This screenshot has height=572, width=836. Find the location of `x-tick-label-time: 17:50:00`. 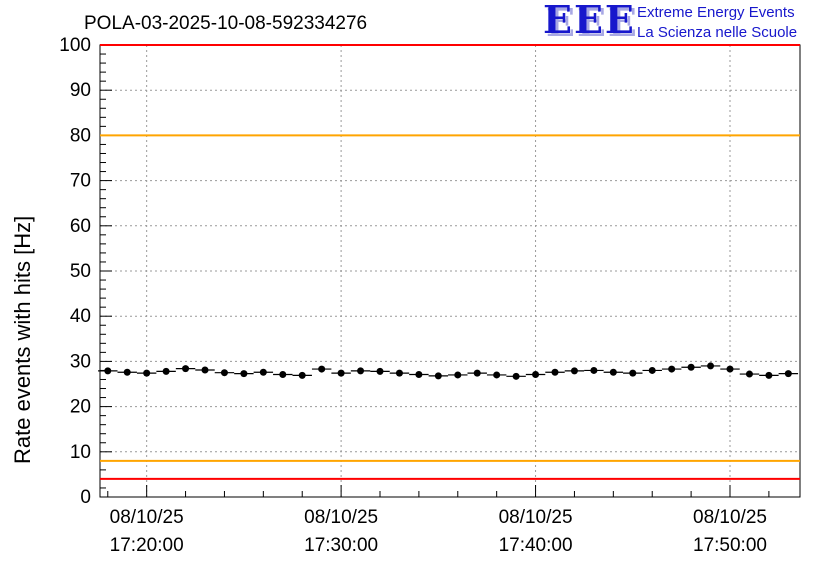

x-tick-label-time: 17:50:00 is located at coordinates (730, 545).